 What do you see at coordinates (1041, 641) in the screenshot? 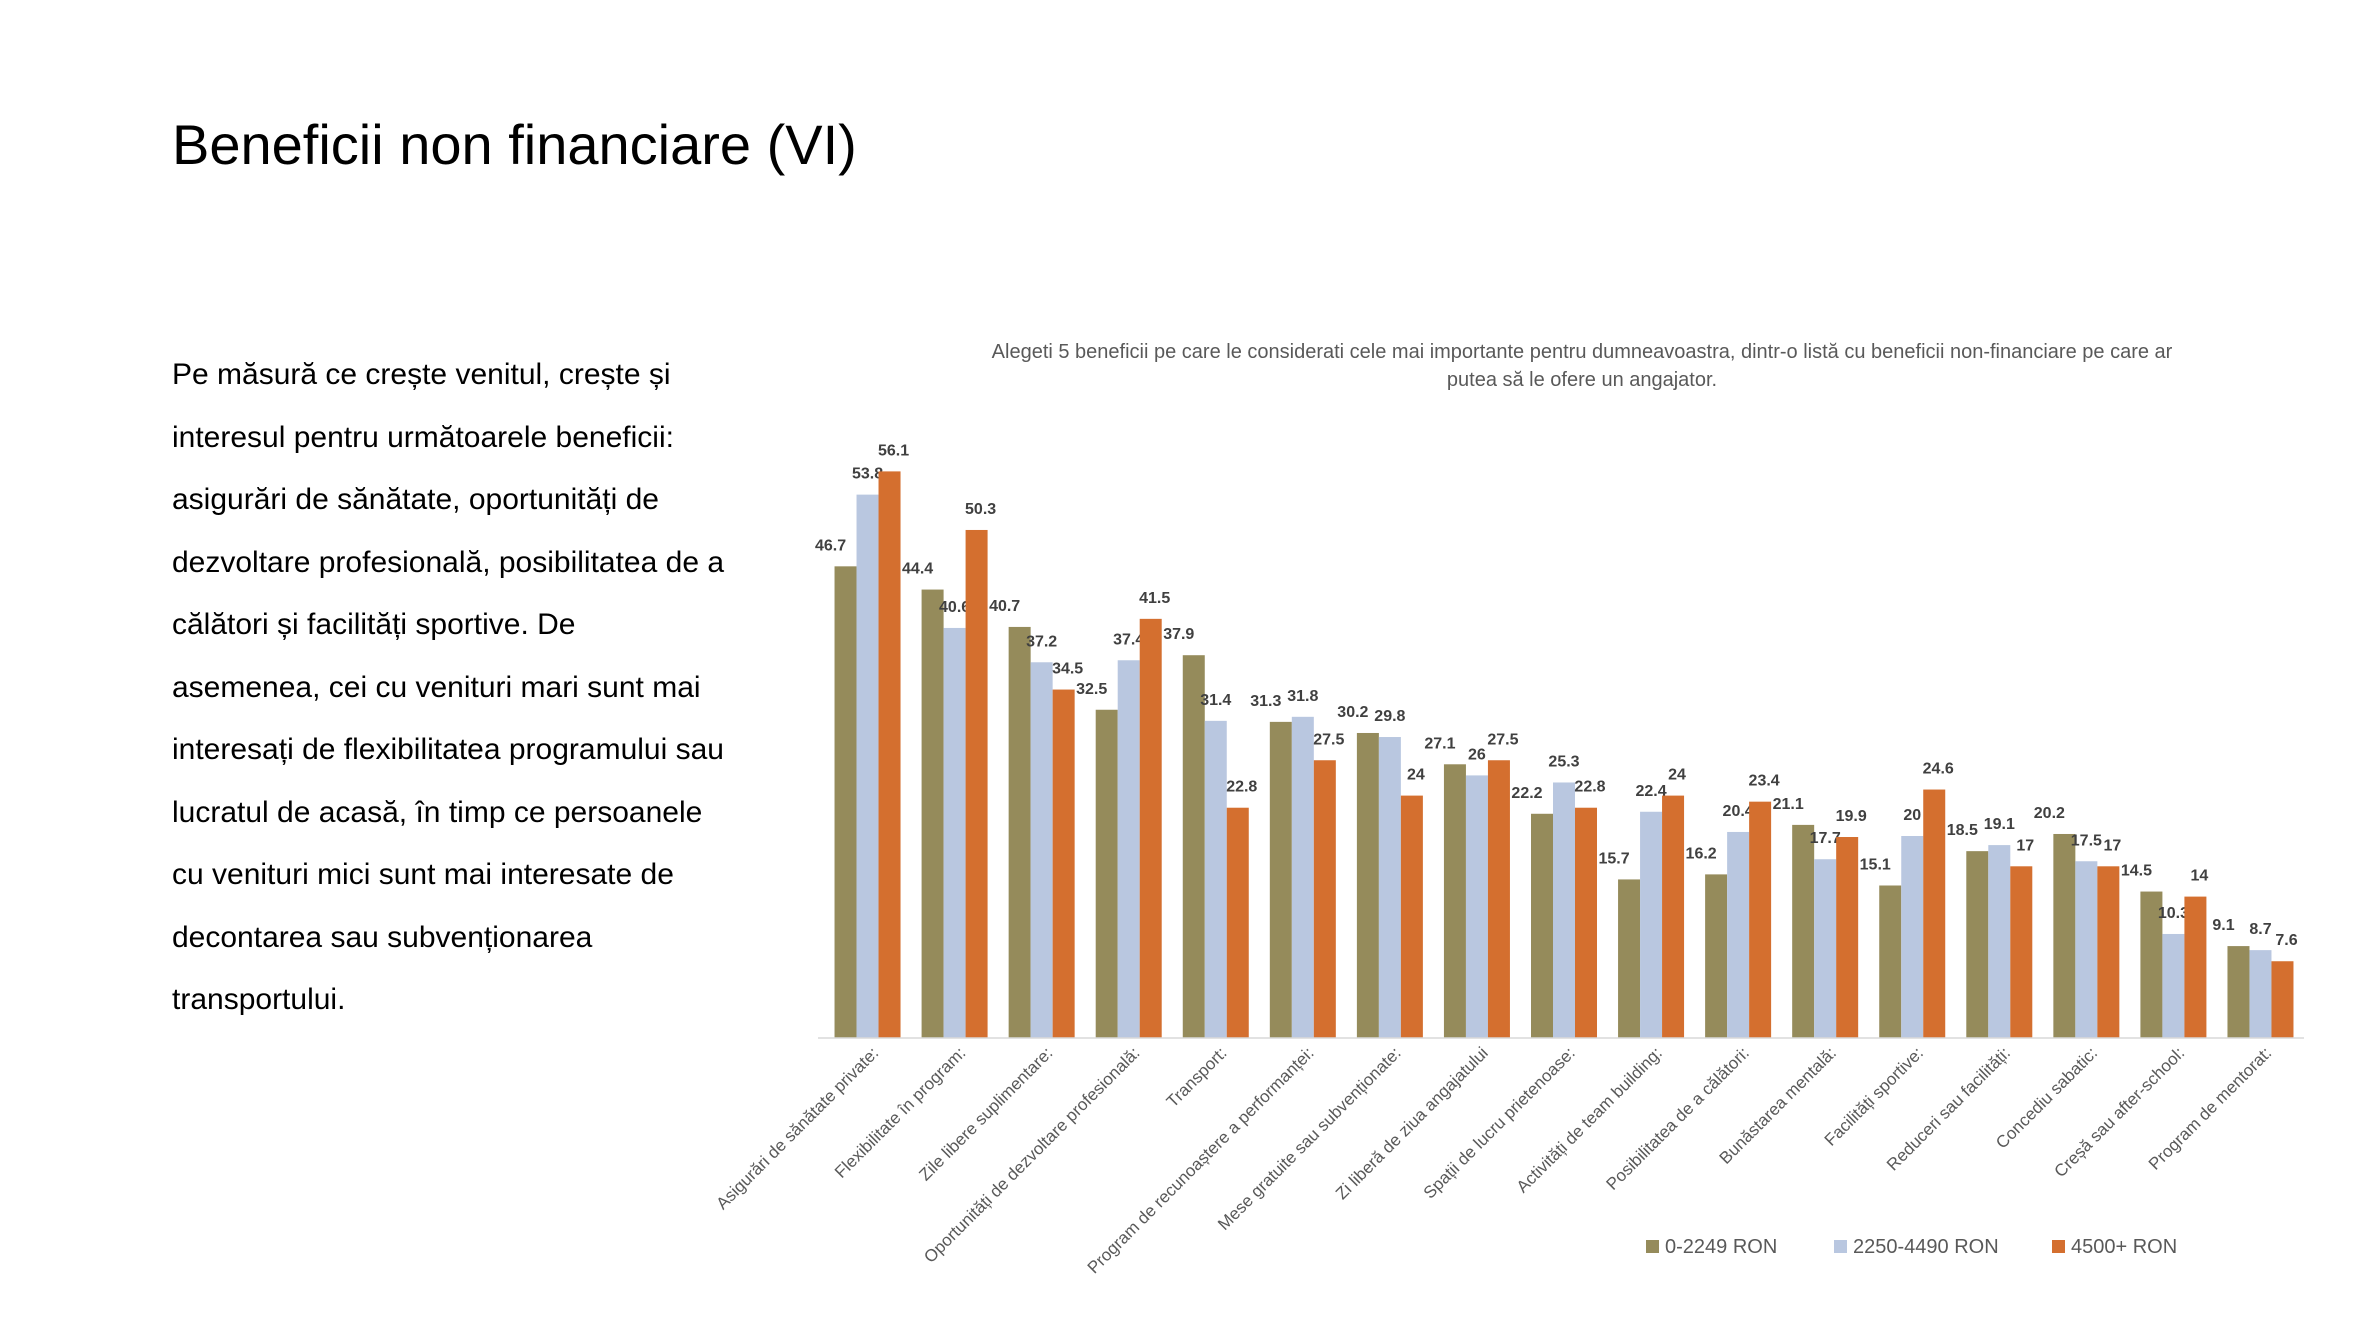
I see `data-label: 37.2` at bounding box center [1041, 641].